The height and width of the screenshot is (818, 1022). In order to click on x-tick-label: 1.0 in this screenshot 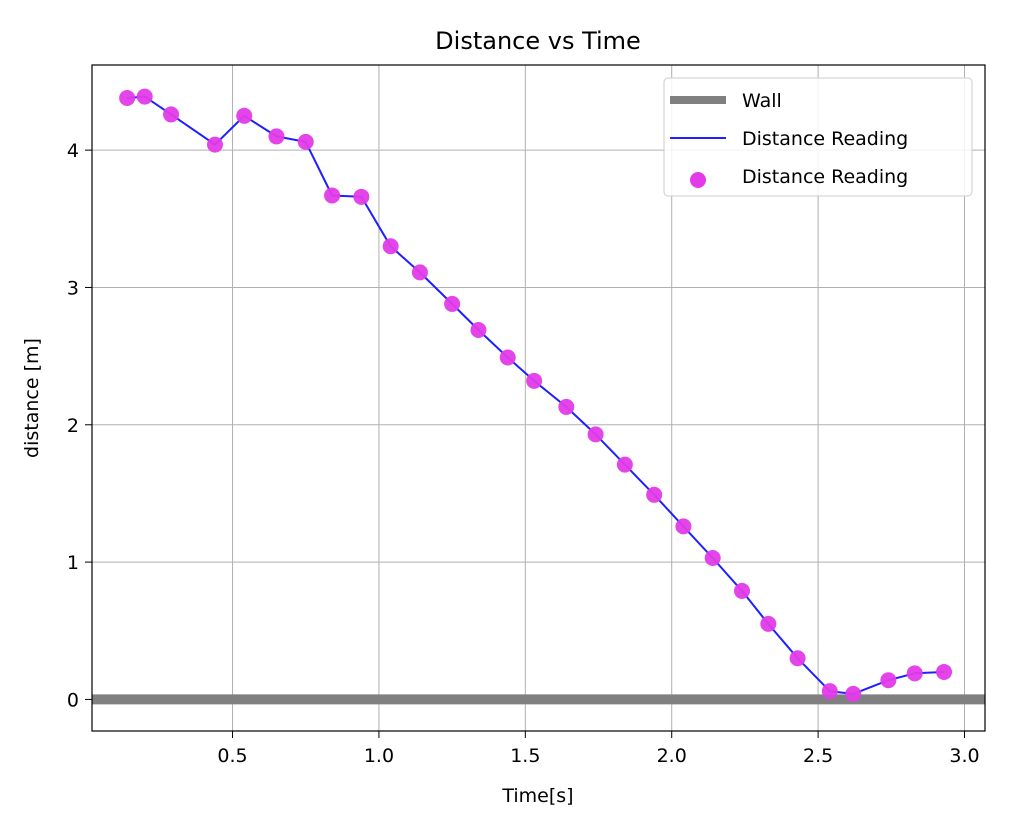, I will do `click(379, 756)`.